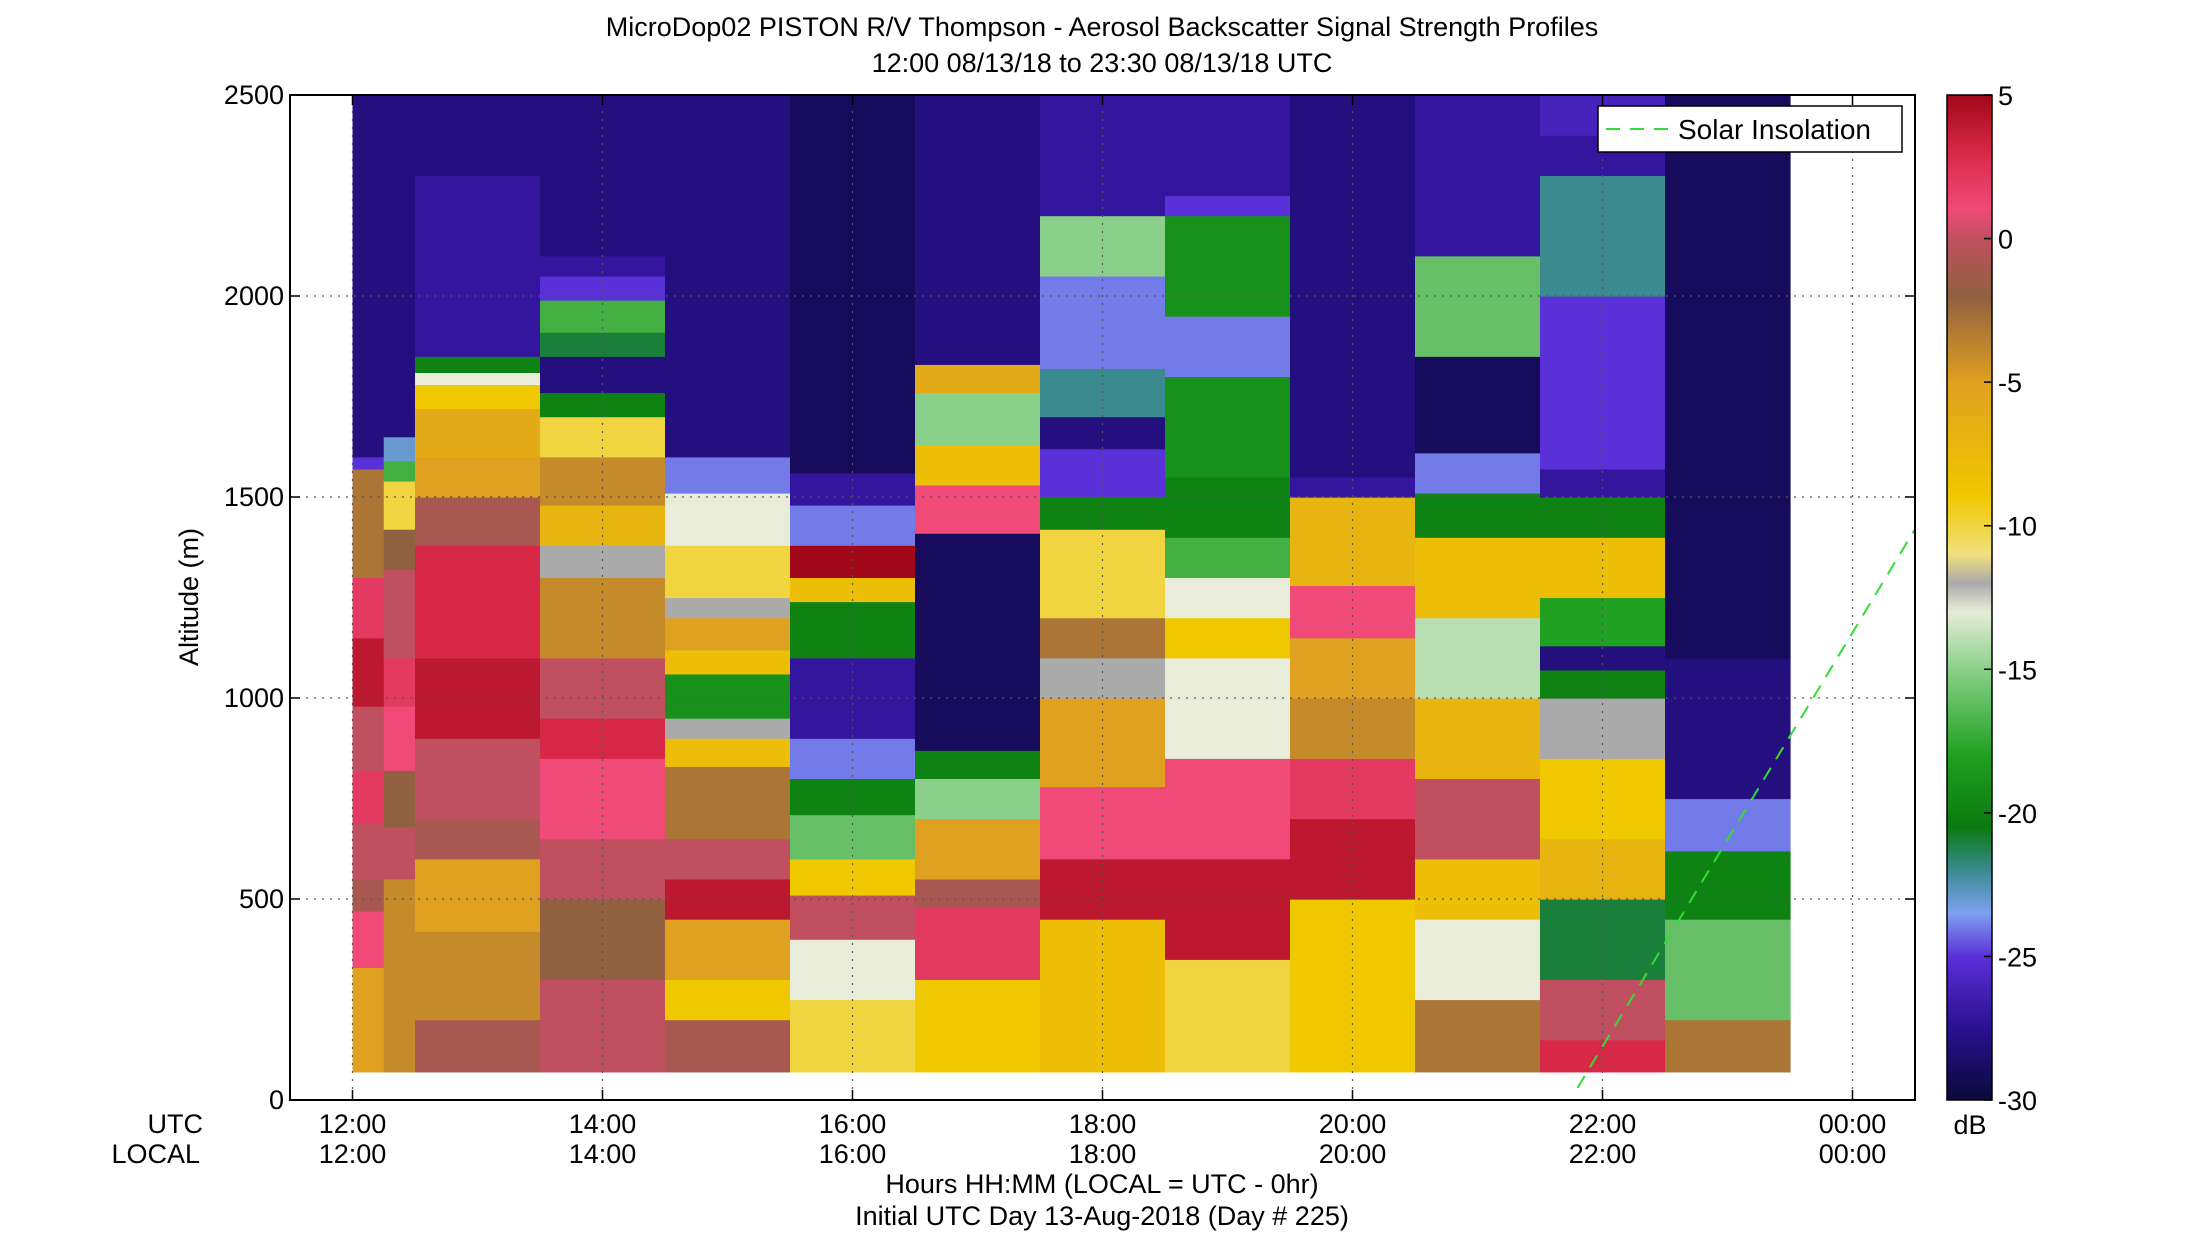 The width and height of the screenshot is (2203, 1250). I want to click on x-row-label-local: LOCAL, so click(155, 1154).